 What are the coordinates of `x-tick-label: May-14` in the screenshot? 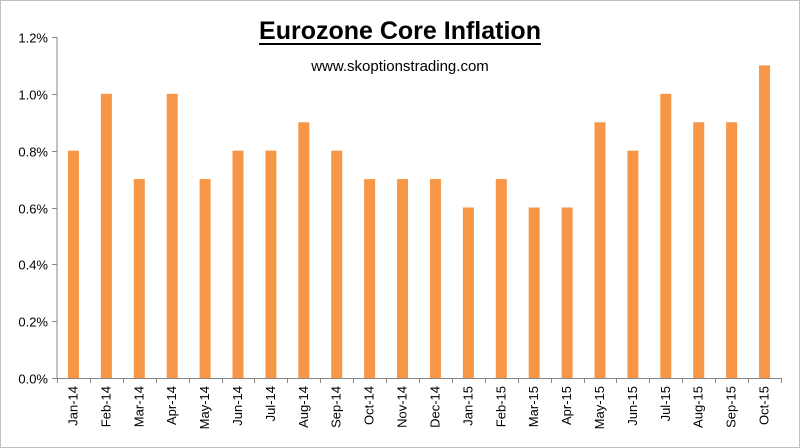 It's located at (204, 407).